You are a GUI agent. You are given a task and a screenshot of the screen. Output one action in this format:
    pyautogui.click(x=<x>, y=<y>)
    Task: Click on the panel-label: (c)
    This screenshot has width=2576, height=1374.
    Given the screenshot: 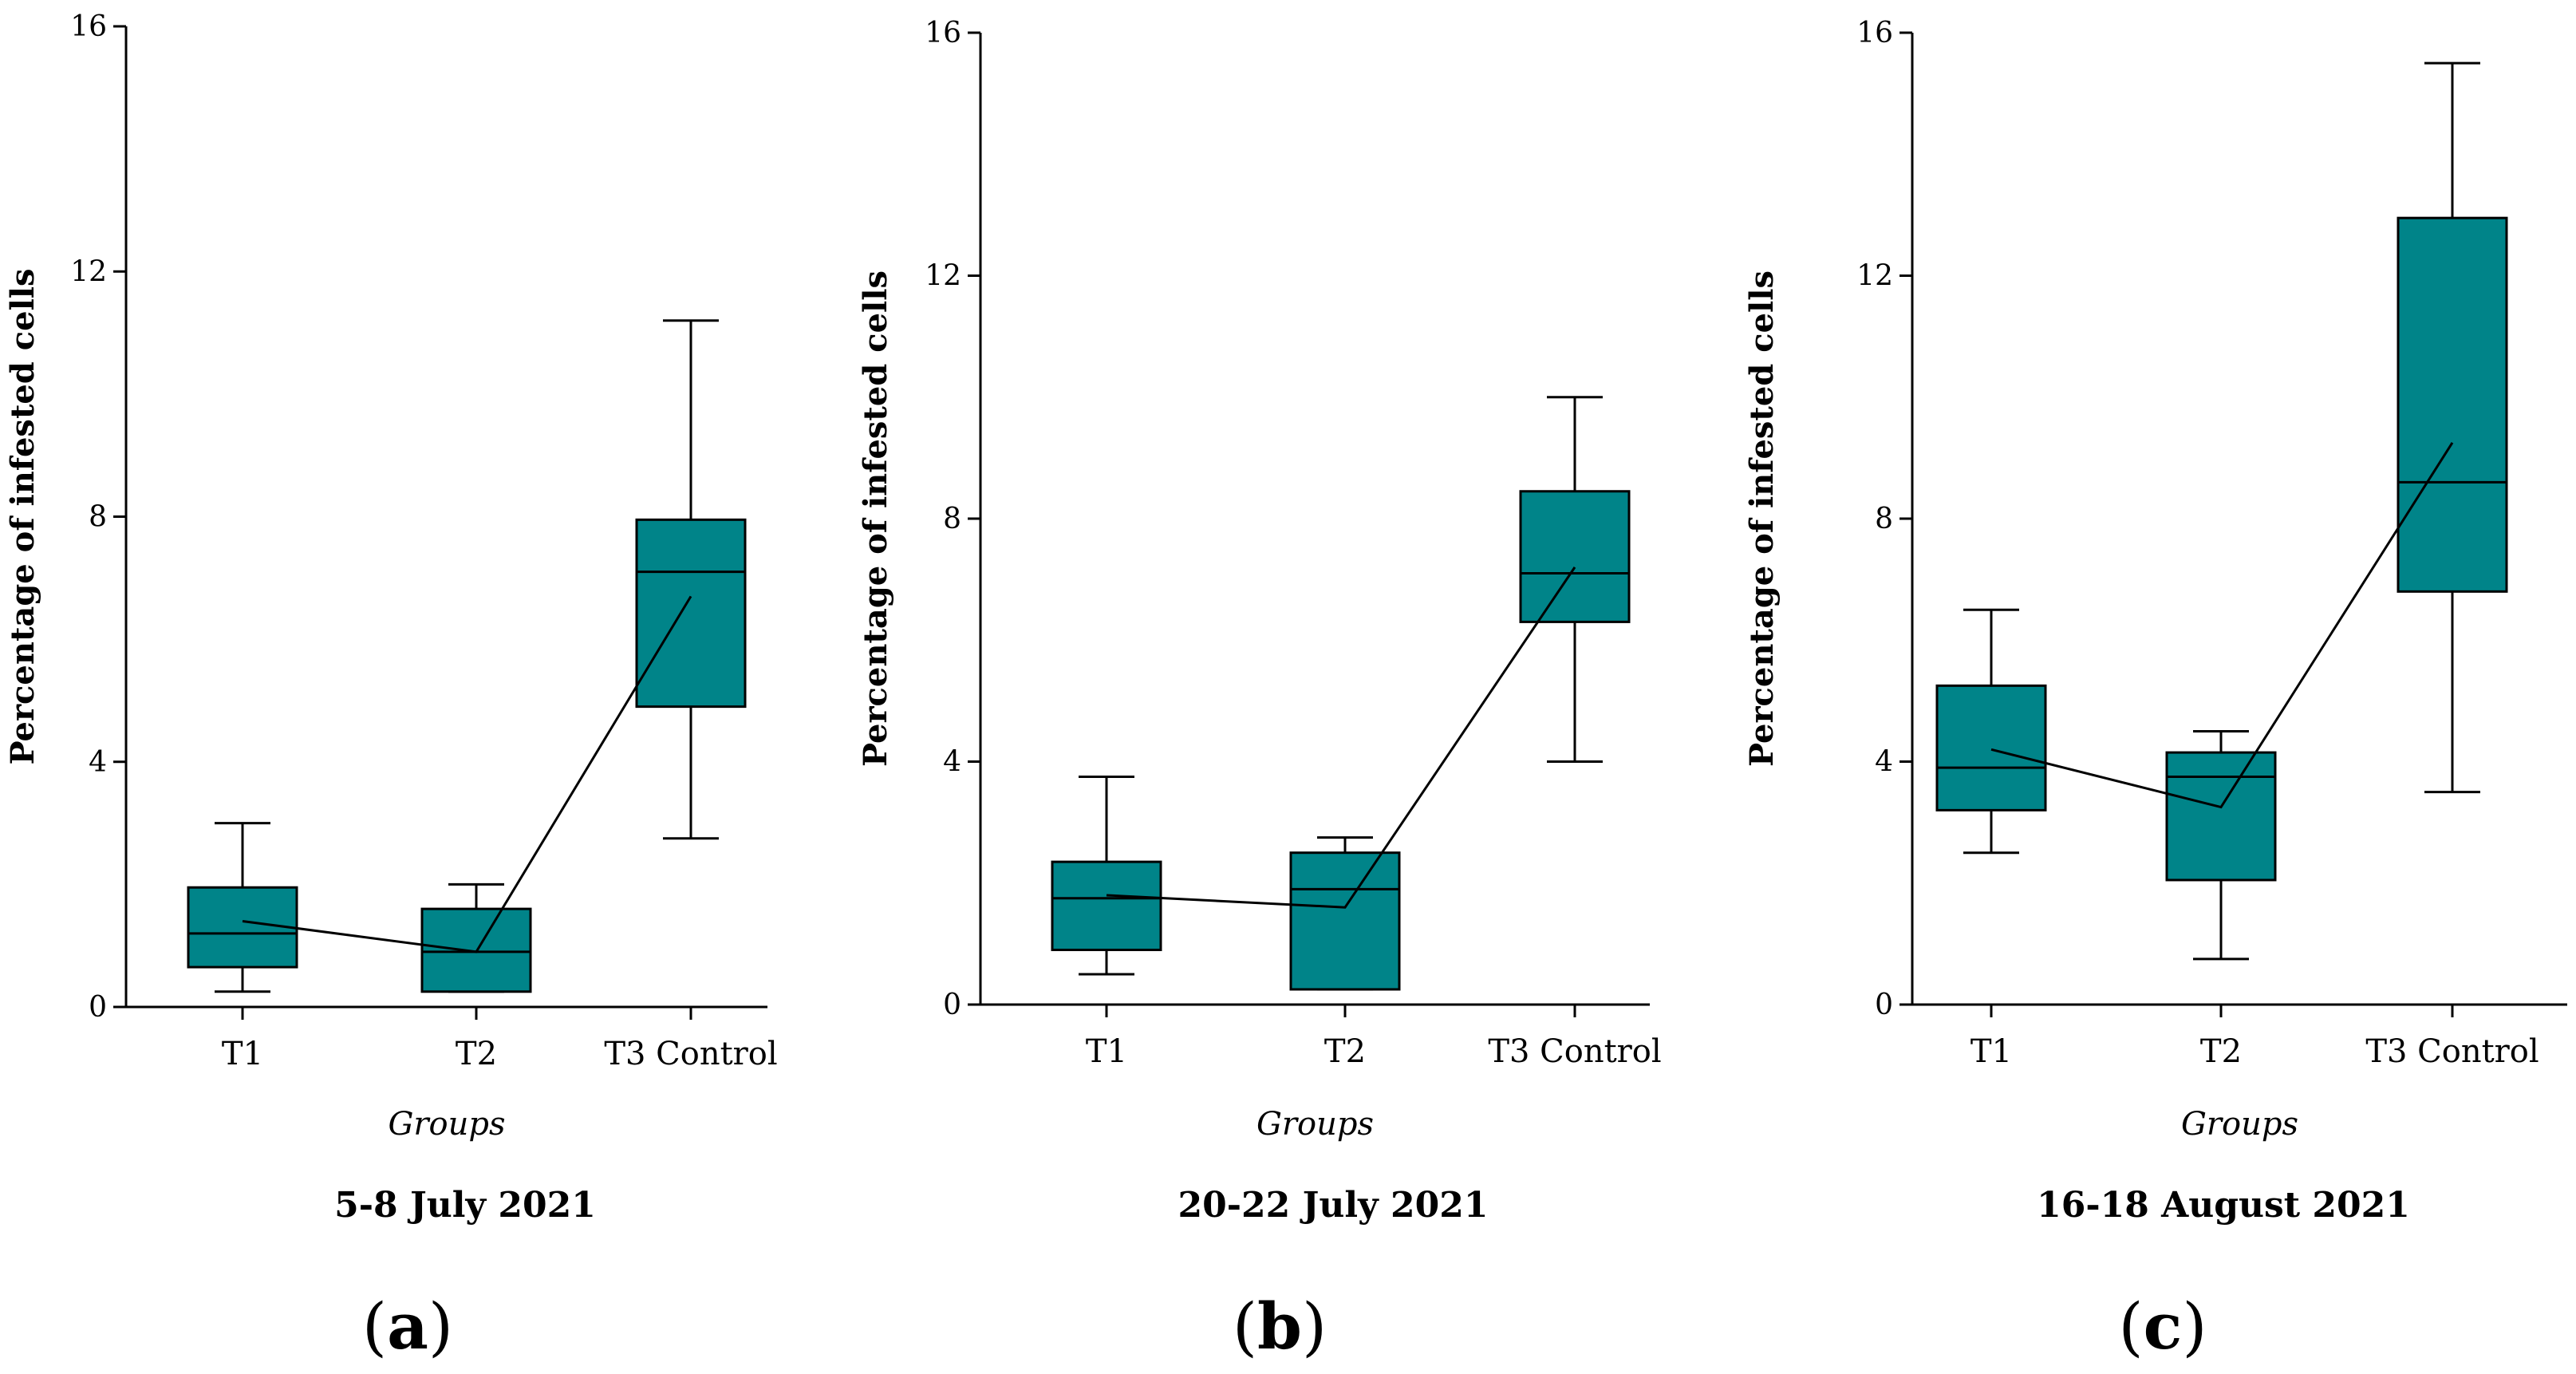 What is the action you would take?
    pyautogui.click(x=2162, y=1326)
    